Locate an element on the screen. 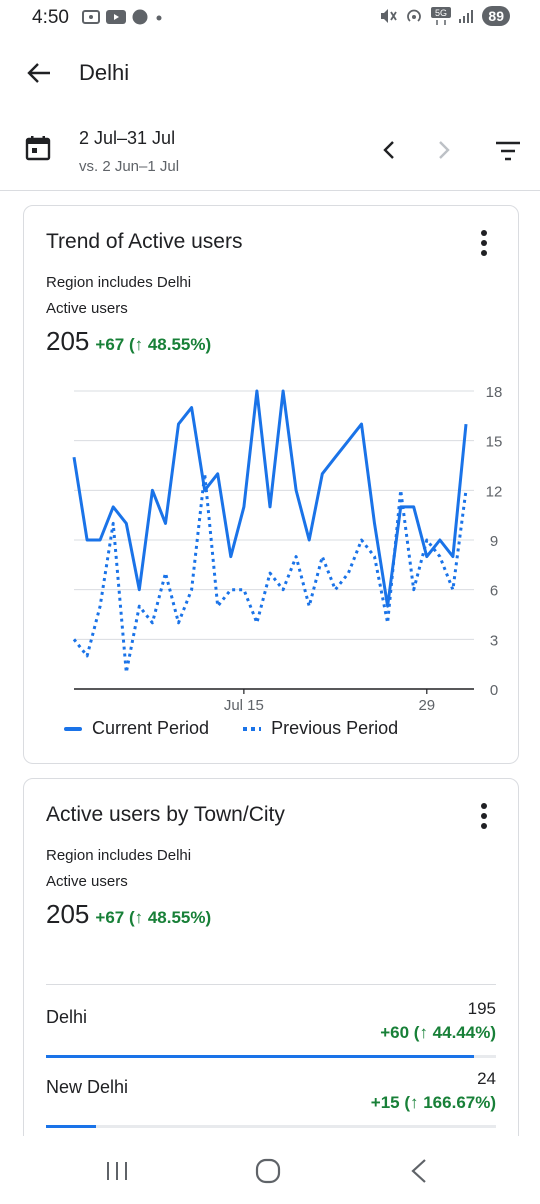  back-arrow-icon is located at coordinates (39, 73).